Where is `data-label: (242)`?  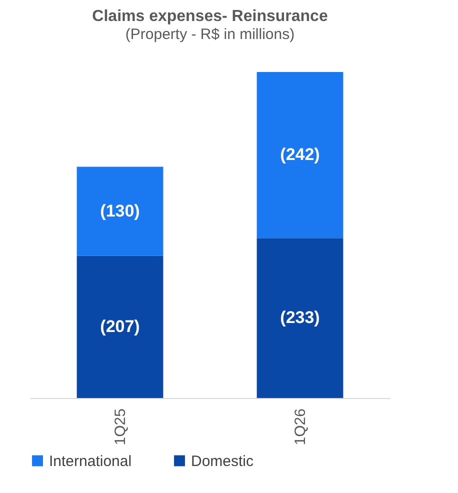 data-label: (242) is located at coordinates (300, 154).